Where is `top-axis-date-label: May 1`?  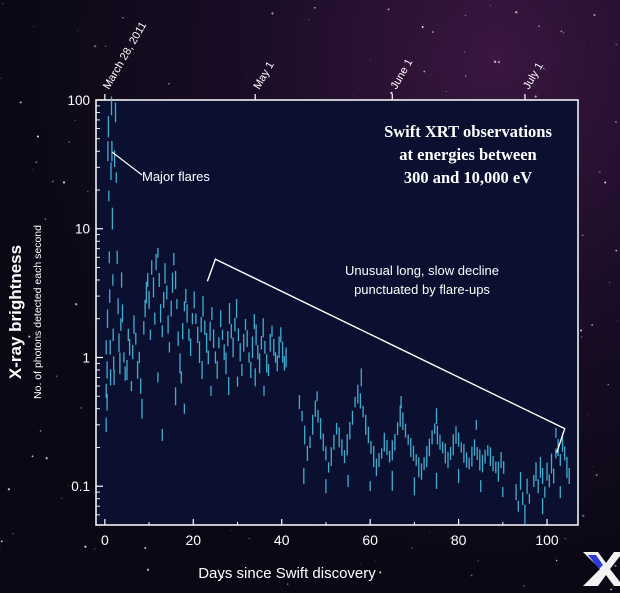 top-axis-date-label: May 1 is located at coordinates (263, 76).